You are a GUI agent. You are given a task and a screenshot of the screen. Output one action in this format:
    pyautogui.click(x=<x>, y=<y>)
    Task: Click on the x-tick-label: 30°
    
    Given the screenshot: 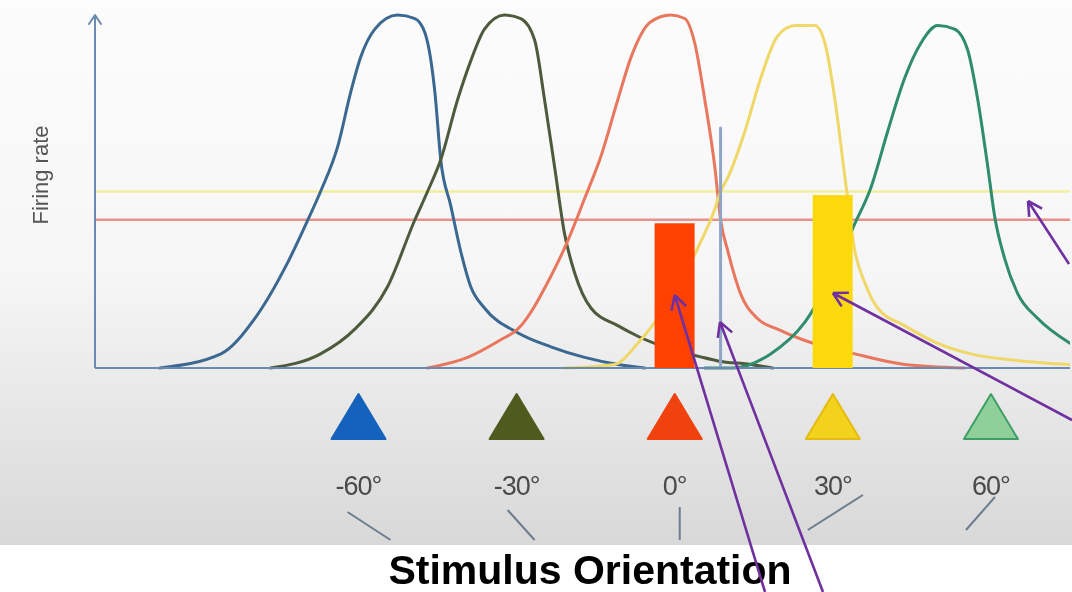 What is the action you would take?
    pyautogui.click(x=832, y=486)
    